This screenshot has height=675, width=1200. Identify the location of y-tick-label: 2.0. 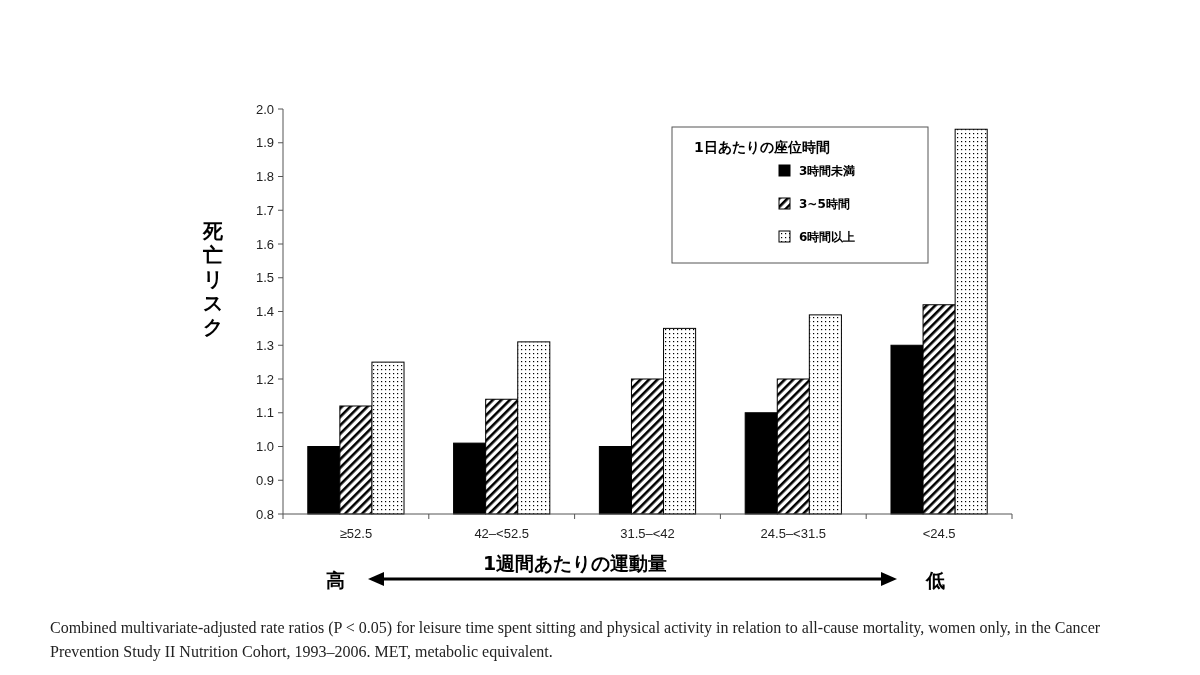
(264, 109).